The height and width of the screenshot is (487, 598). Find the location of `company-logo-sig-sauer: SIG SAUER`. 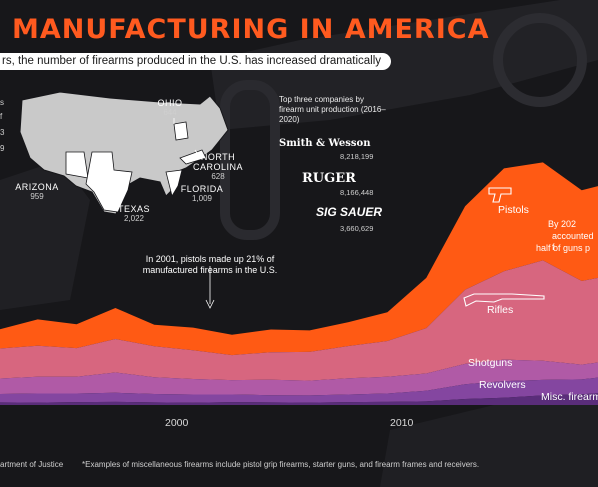

company-logo-sig-sauer: SIG SAUER is located at coordinates (349, 212).